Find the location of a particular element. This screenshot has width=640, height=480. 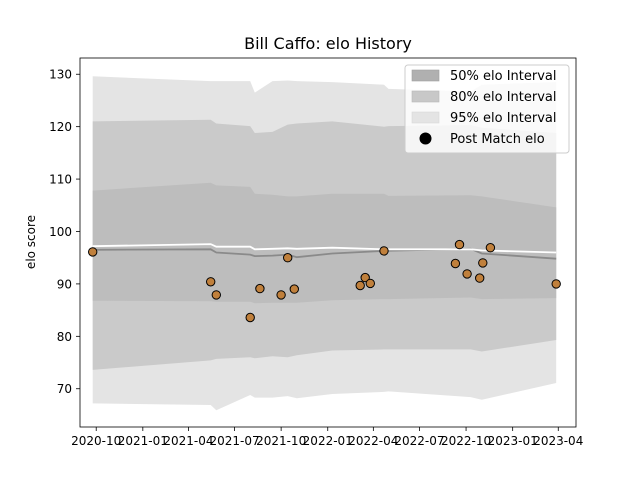

x-tick-label: 2023-04 is located at coordinates (558, 441).